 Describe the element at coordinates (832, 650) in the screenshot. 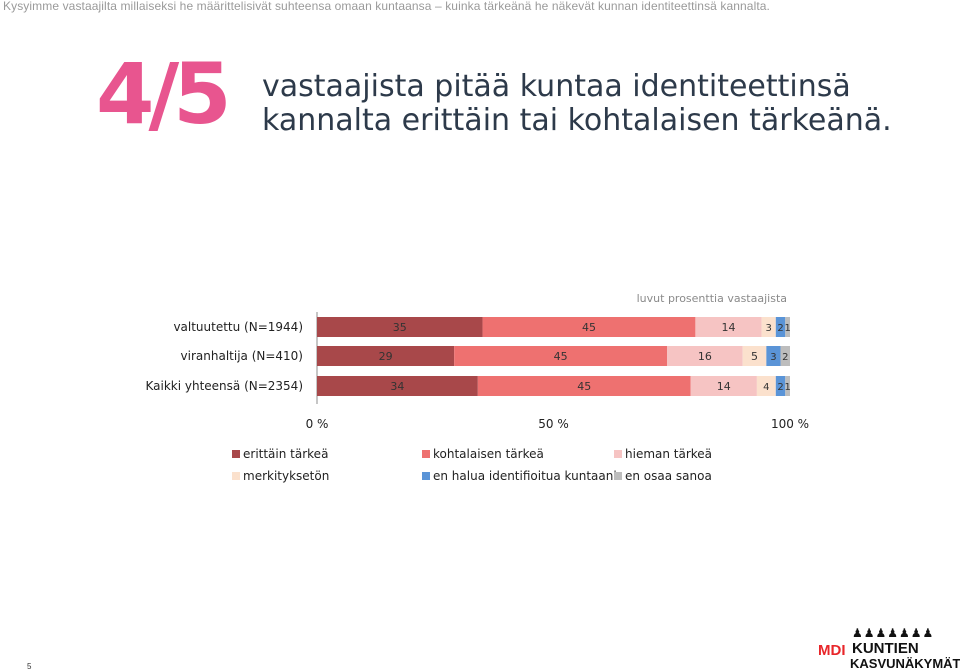

I see `logo-mdi: MDI` at that location.